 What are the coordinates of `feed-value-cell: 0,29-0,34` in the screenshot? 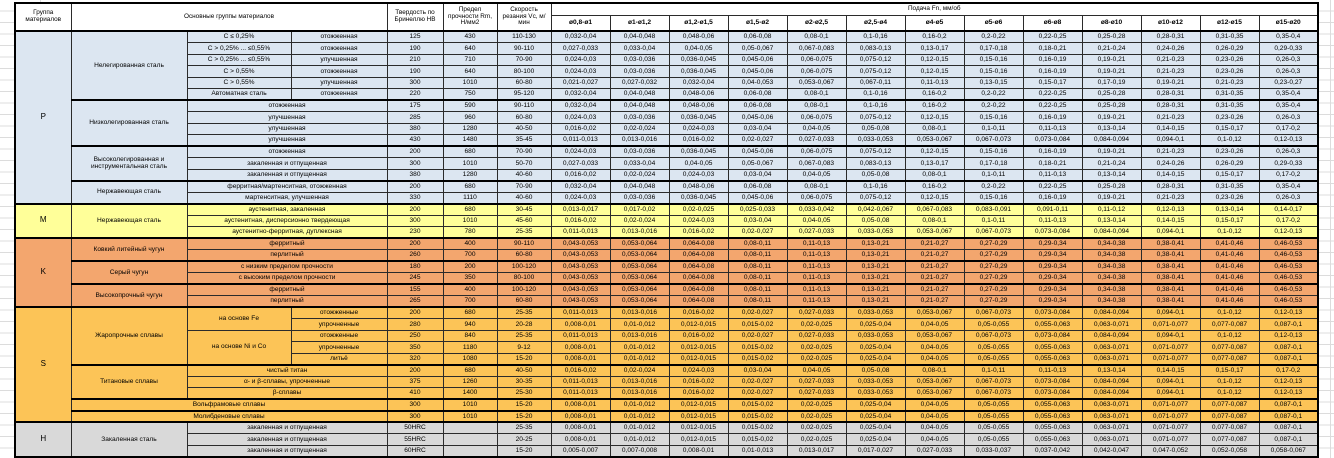 It's located at (1052, 301).